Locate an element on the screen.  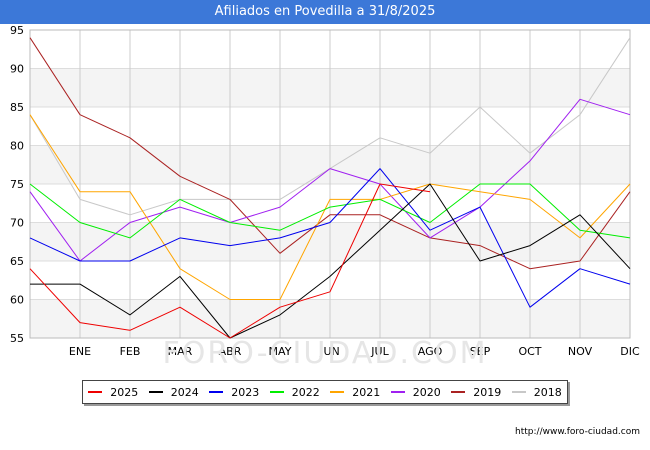
x-tick-label: ABR is located at coordinates (230, 351).